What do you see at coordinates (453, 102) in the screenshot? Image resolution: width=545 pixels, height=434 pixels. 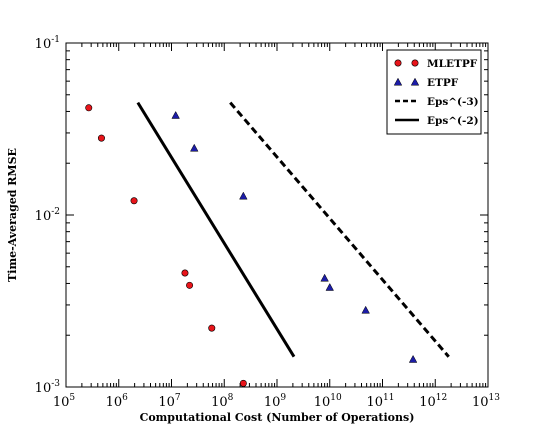 I see `legend-label-eps-3: Eps^(-3)` at bounding box center [453, 102].